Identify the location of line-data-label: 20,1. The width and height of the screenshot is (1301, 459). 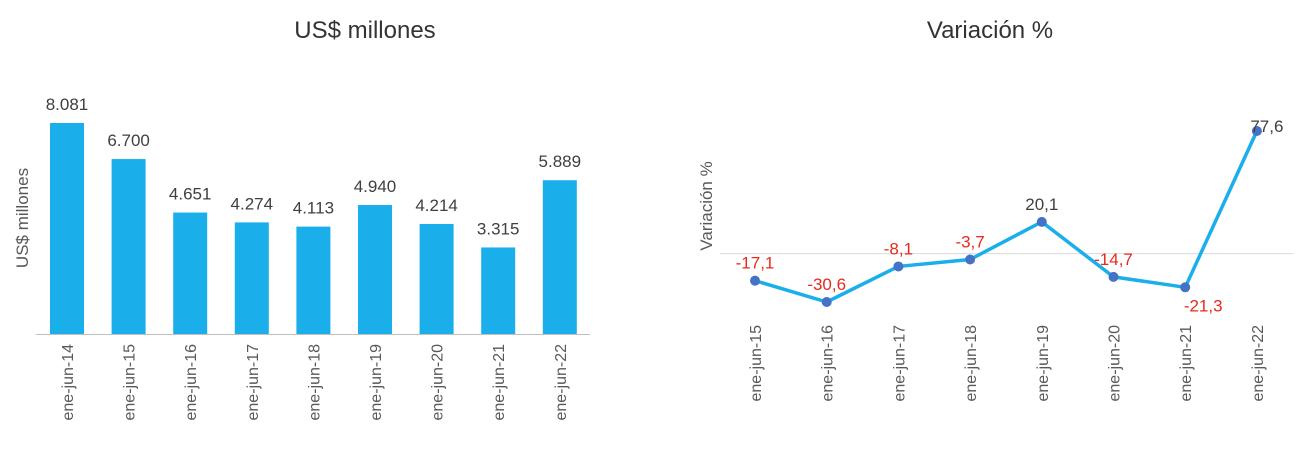
(1041, 204).